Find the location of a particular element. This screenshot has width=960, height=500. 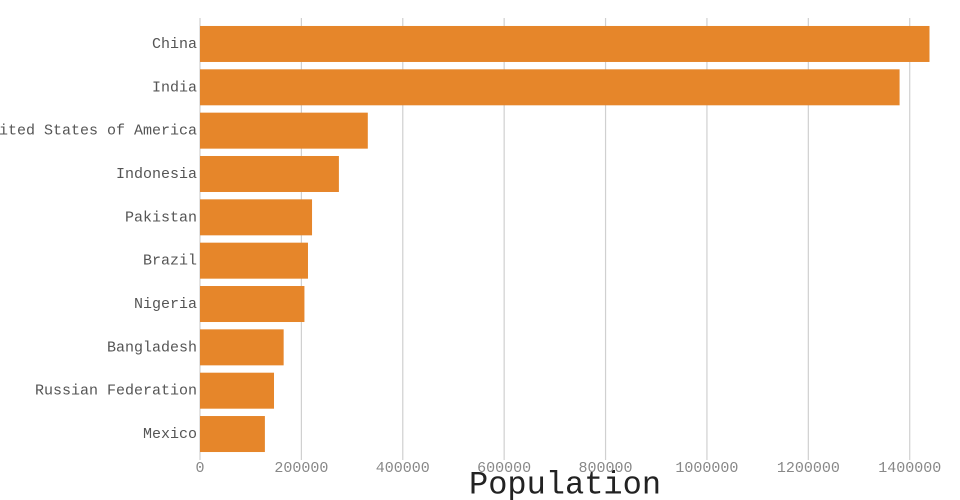

x-tick-label: 400000 is located at coordinates (403, 468).